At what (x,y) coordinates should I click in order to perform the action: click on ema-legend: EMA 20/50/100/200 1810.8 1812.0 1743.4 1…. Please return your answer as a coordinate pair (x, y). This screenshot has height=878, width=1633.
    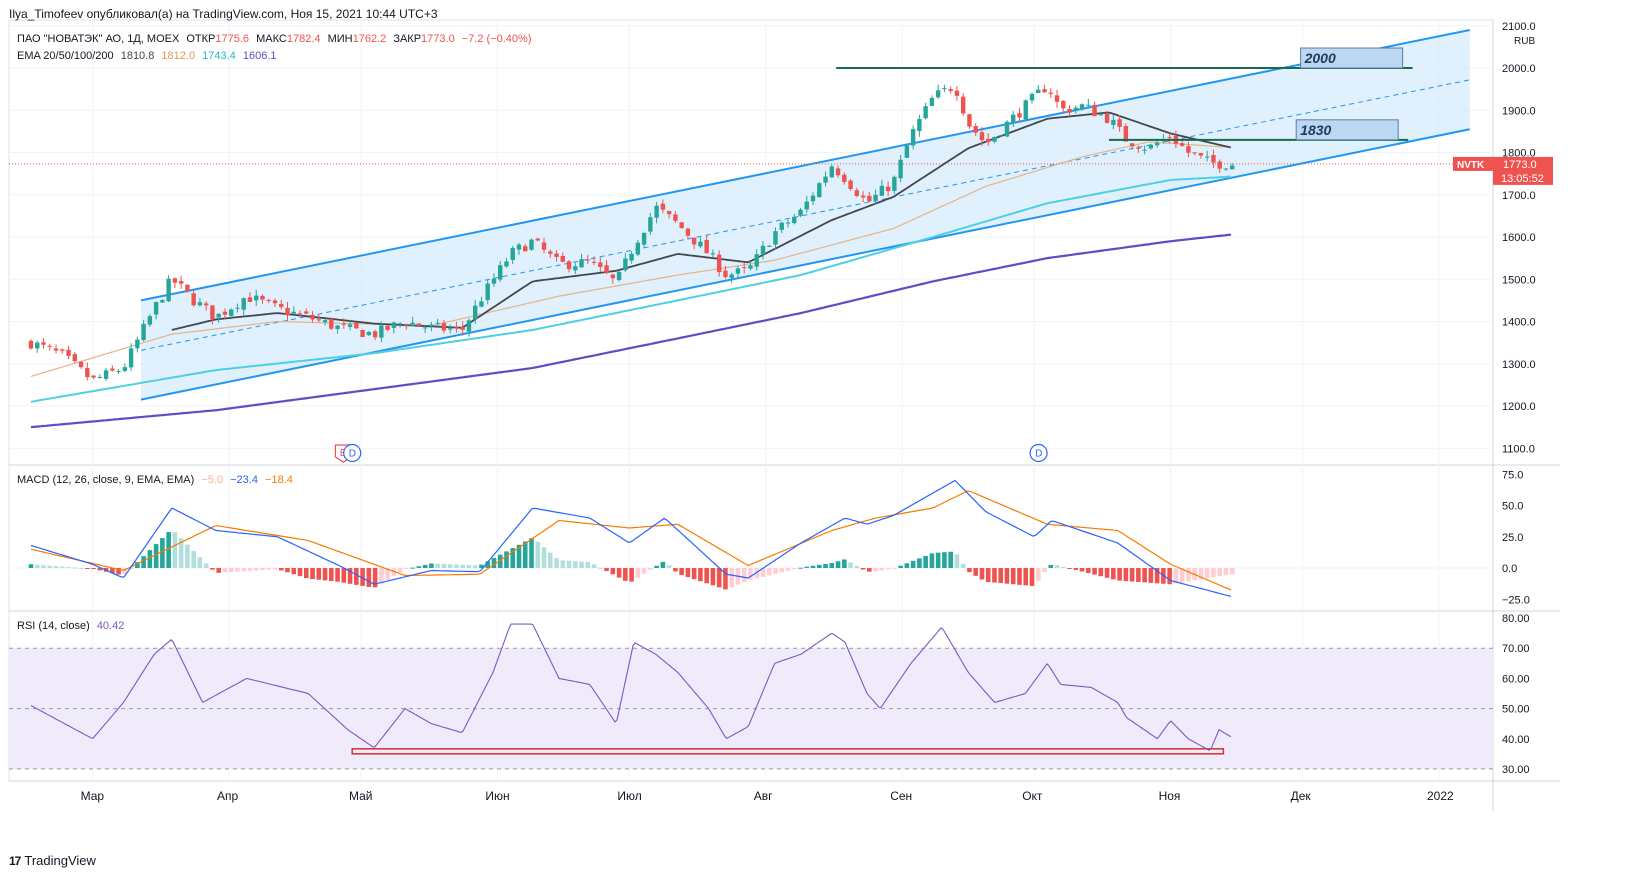
    Looking at the image, I should click on (149, 56).